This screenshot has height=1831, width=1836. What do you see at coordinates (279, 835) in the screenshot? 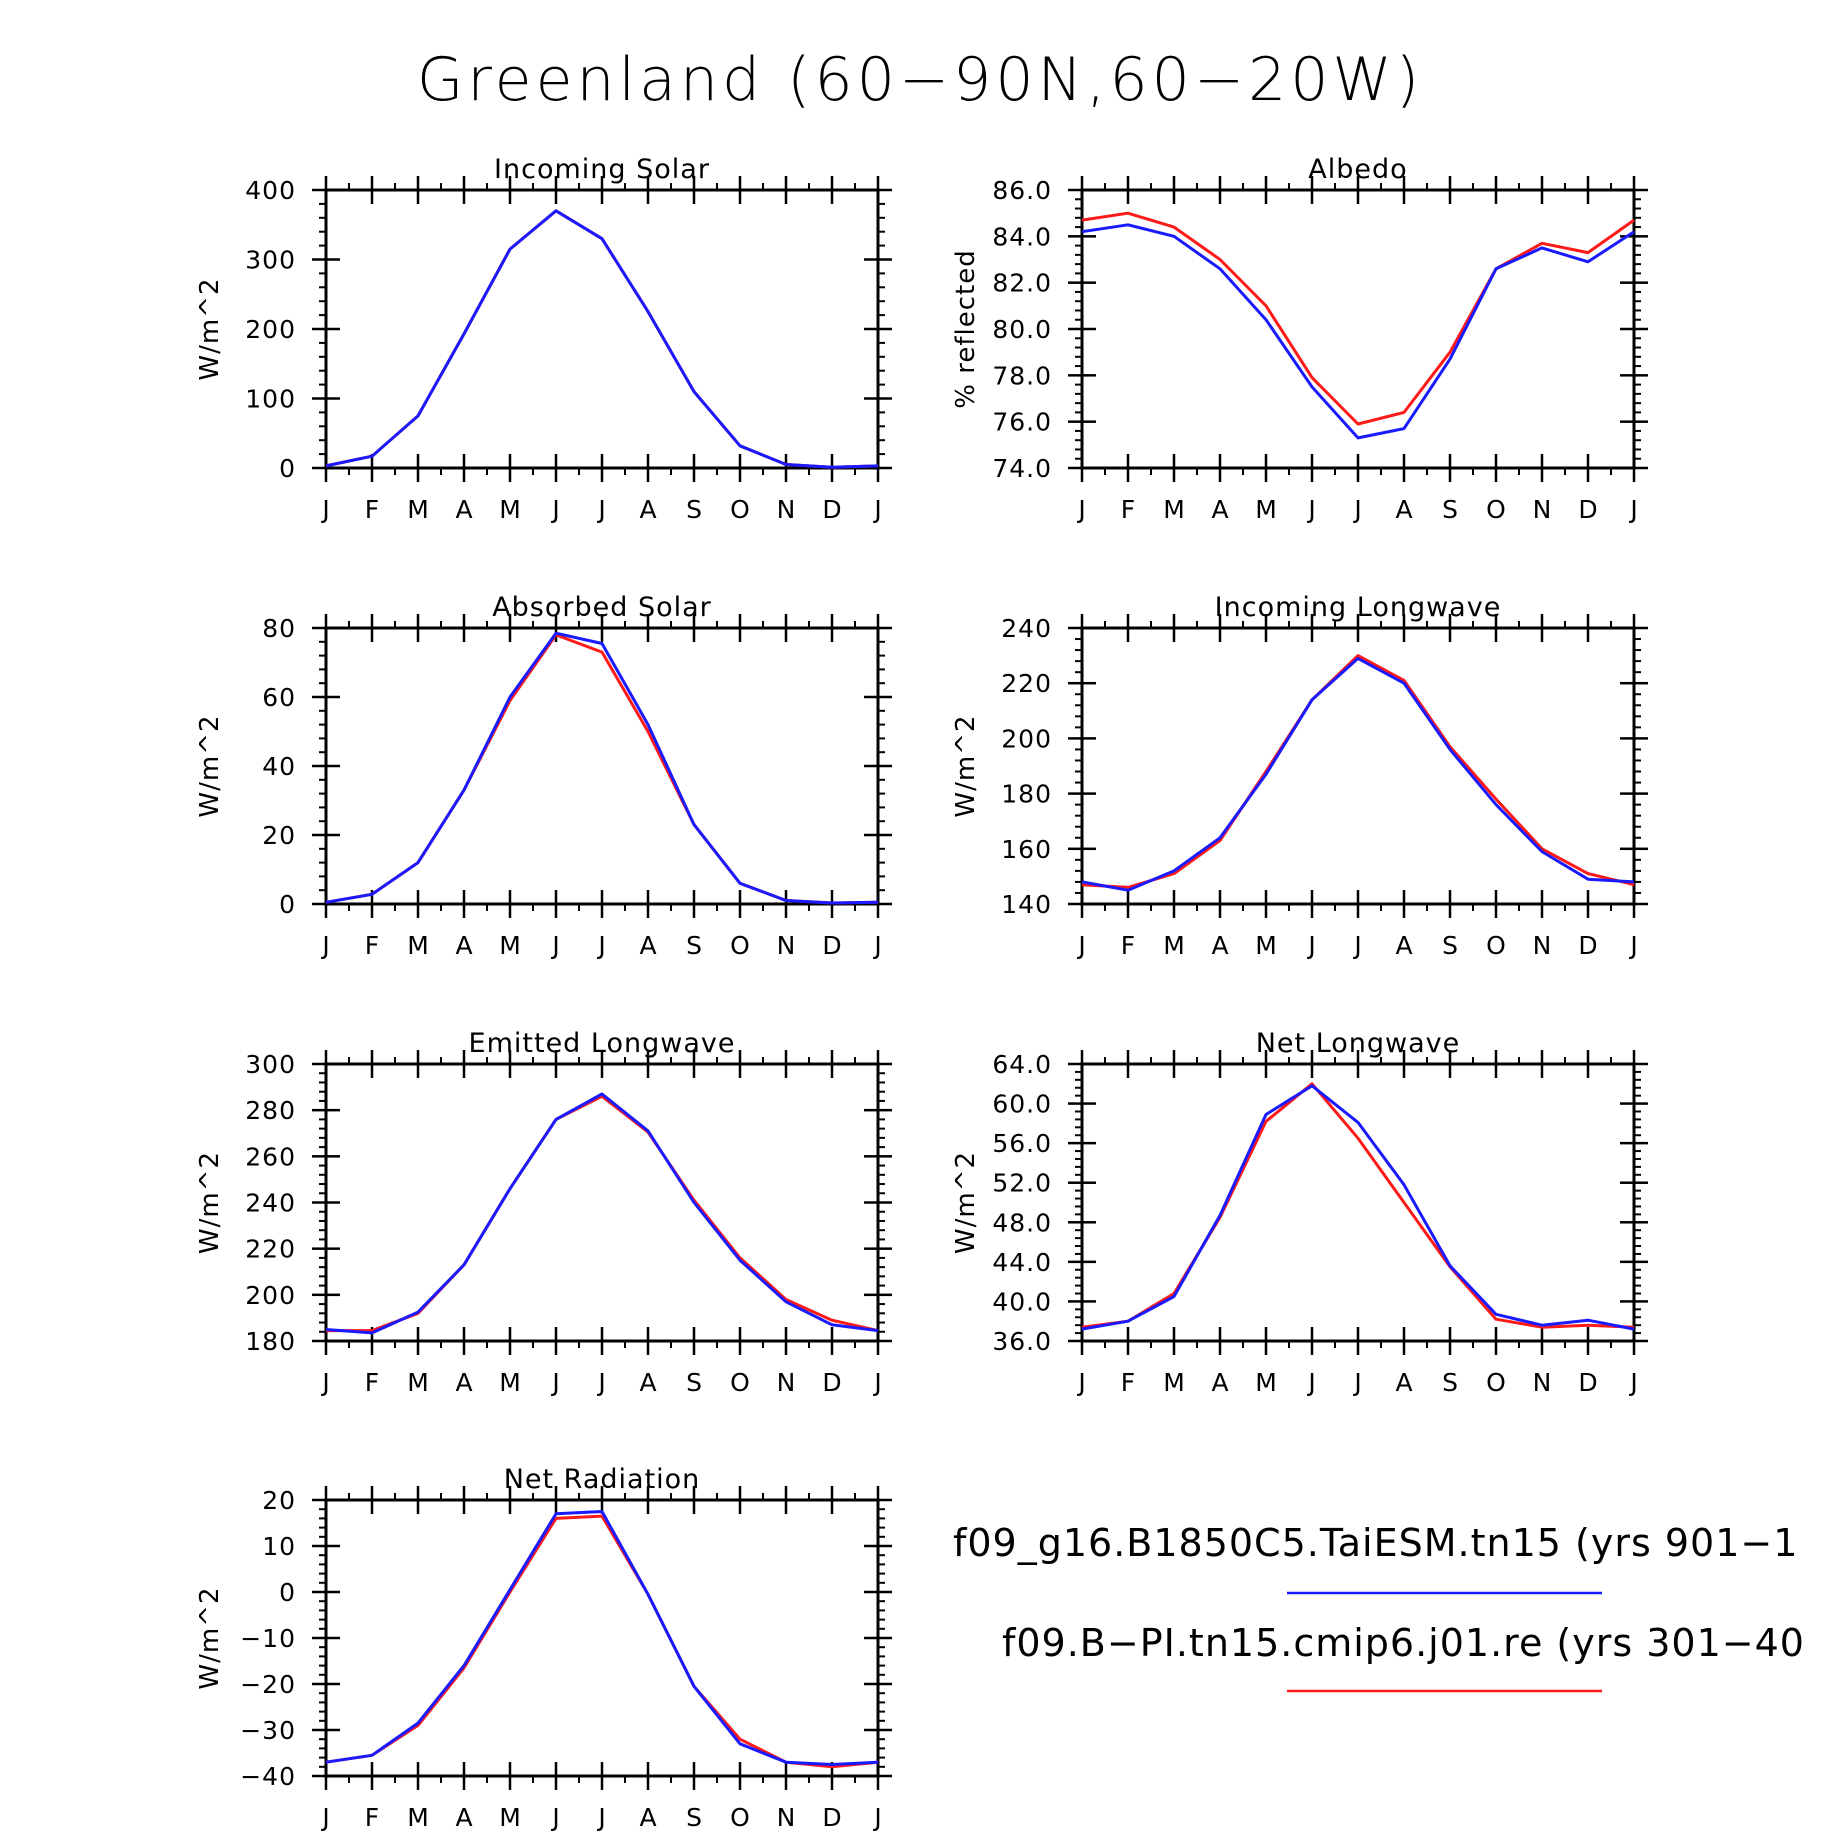
I see `y-tick-label: 20` at bounding box center [279, 835].